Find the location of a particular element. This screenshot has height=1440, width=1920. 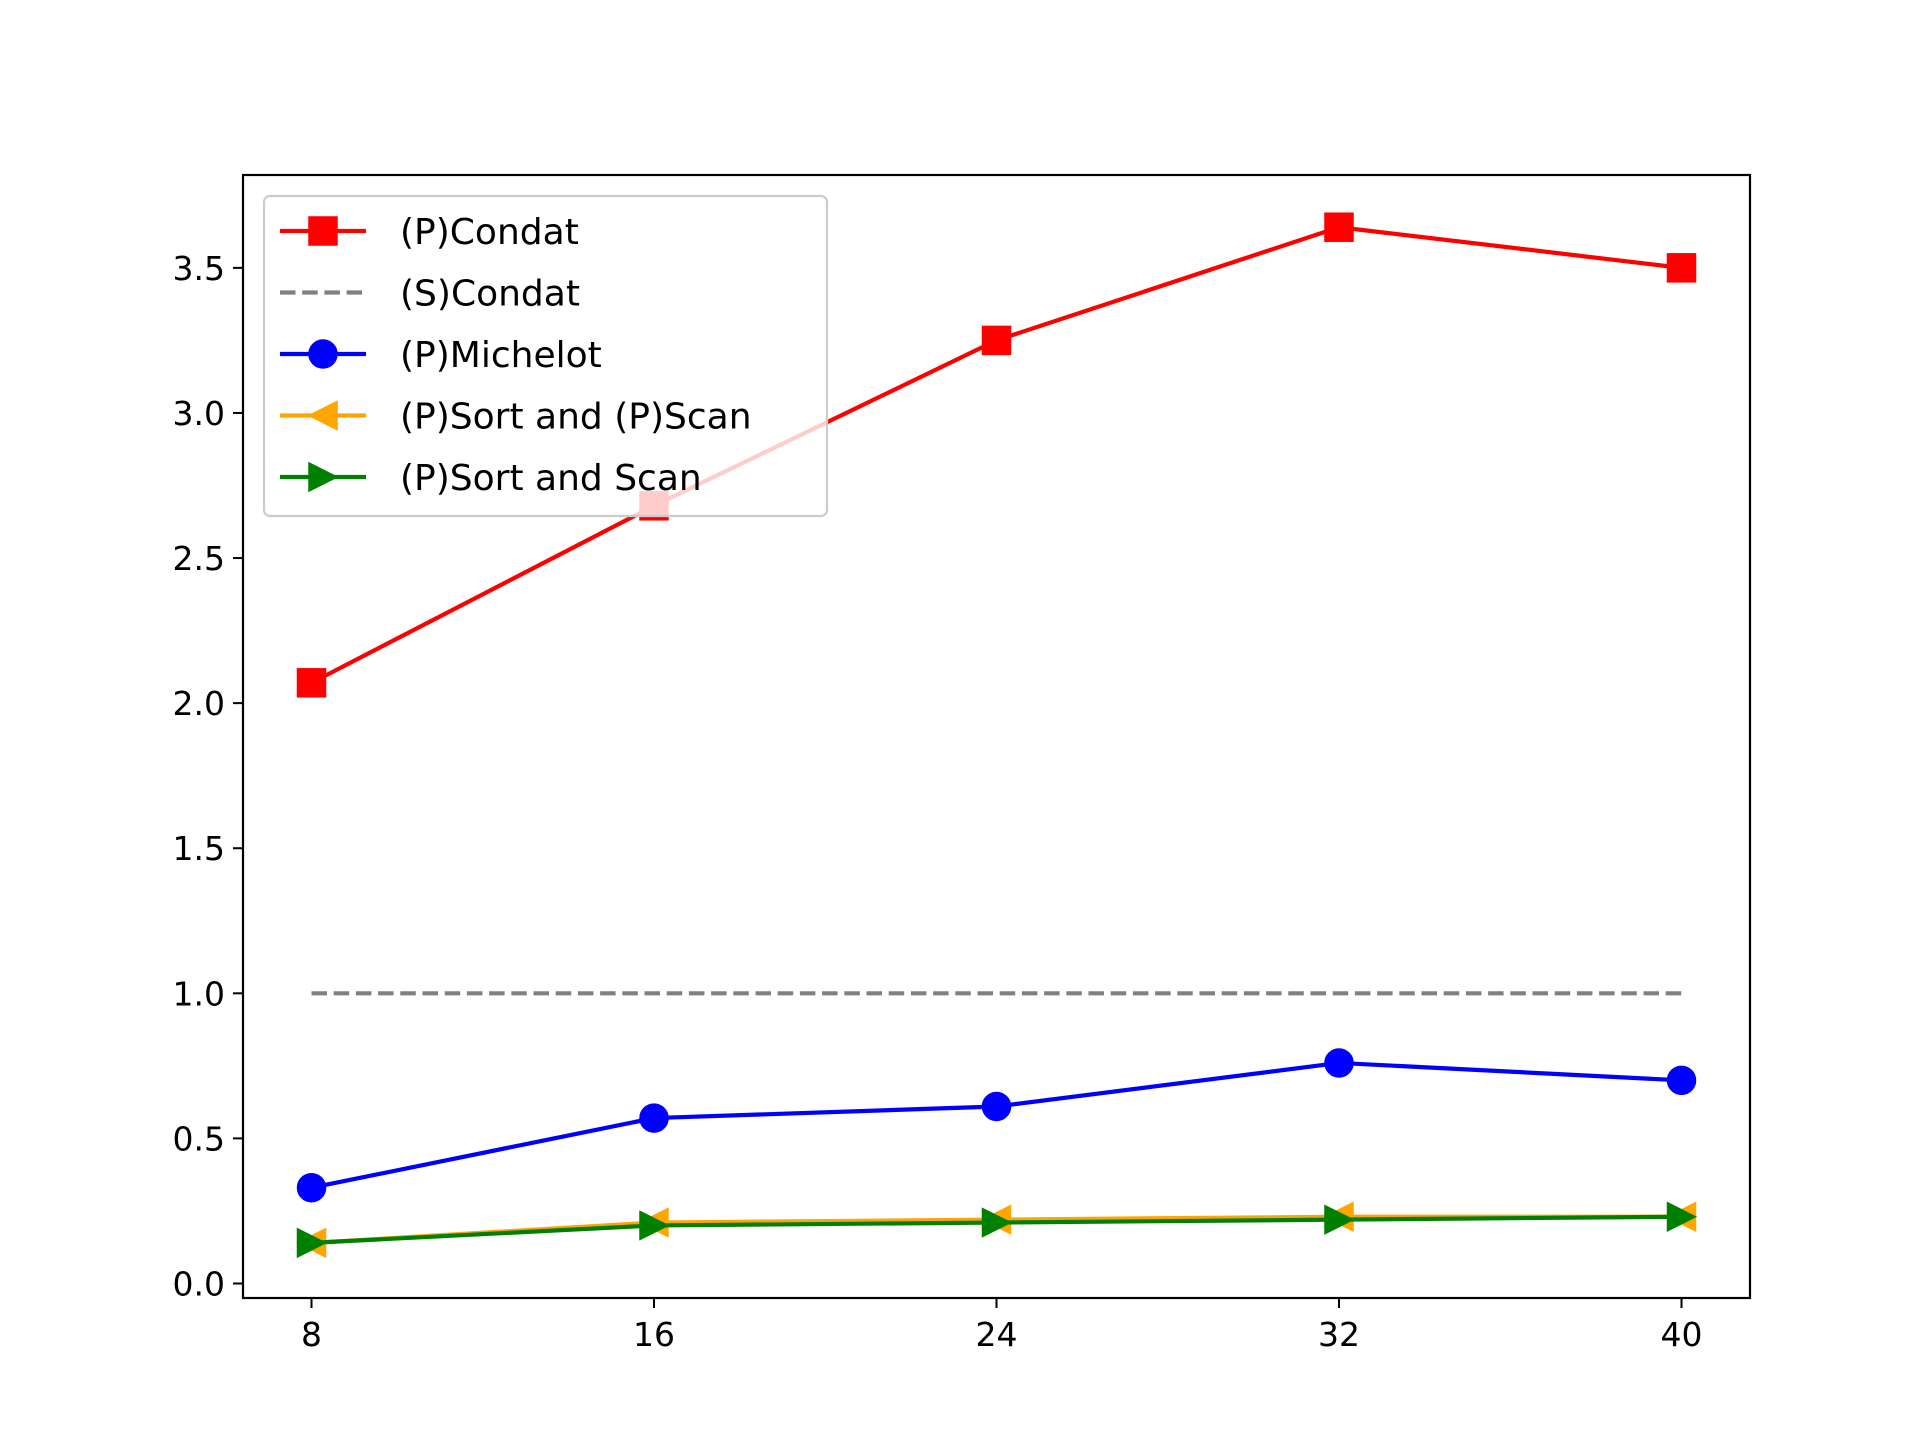

legend-entry-4: (P)Sort and Scan is located at coordinates (491, 478).